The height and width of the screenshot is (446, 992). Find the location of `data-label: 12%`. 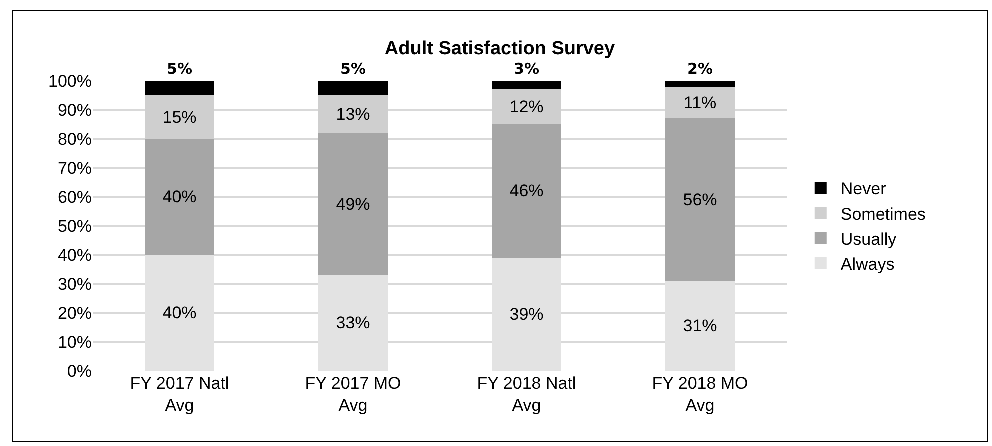

data-label: 12% is located at coordinates (527, 107).